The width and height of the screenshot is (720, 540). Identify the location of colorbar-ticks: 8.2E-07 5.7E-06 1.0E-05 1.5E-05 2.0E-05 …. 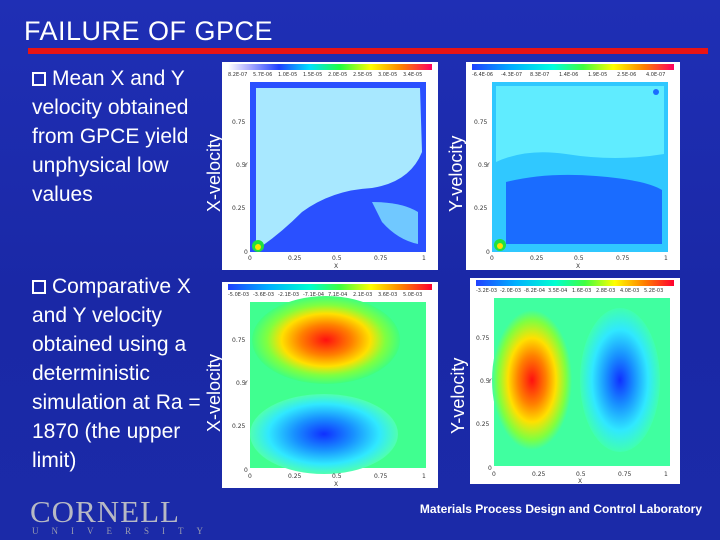
(325, 75).